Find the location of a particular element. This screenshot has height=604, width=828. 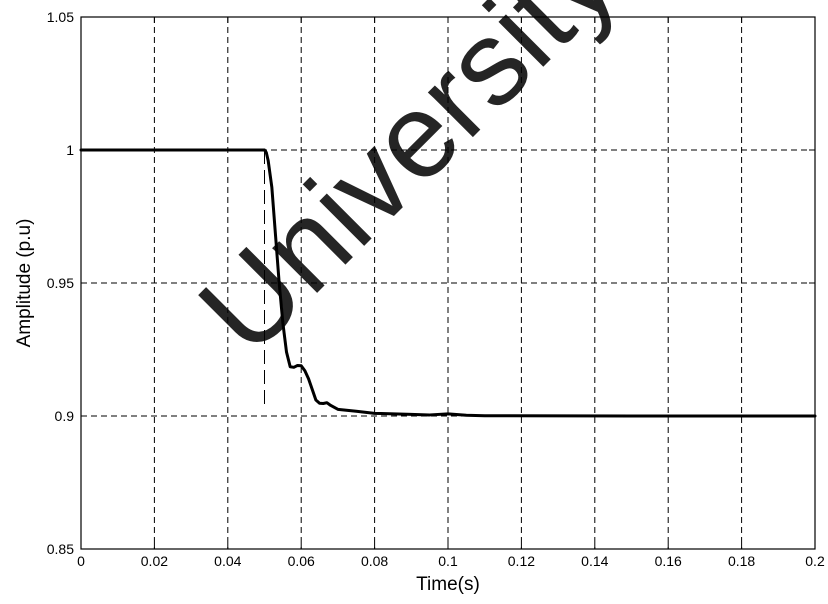

x-tick-label: 0.16 is located at coordinates (668, 561).